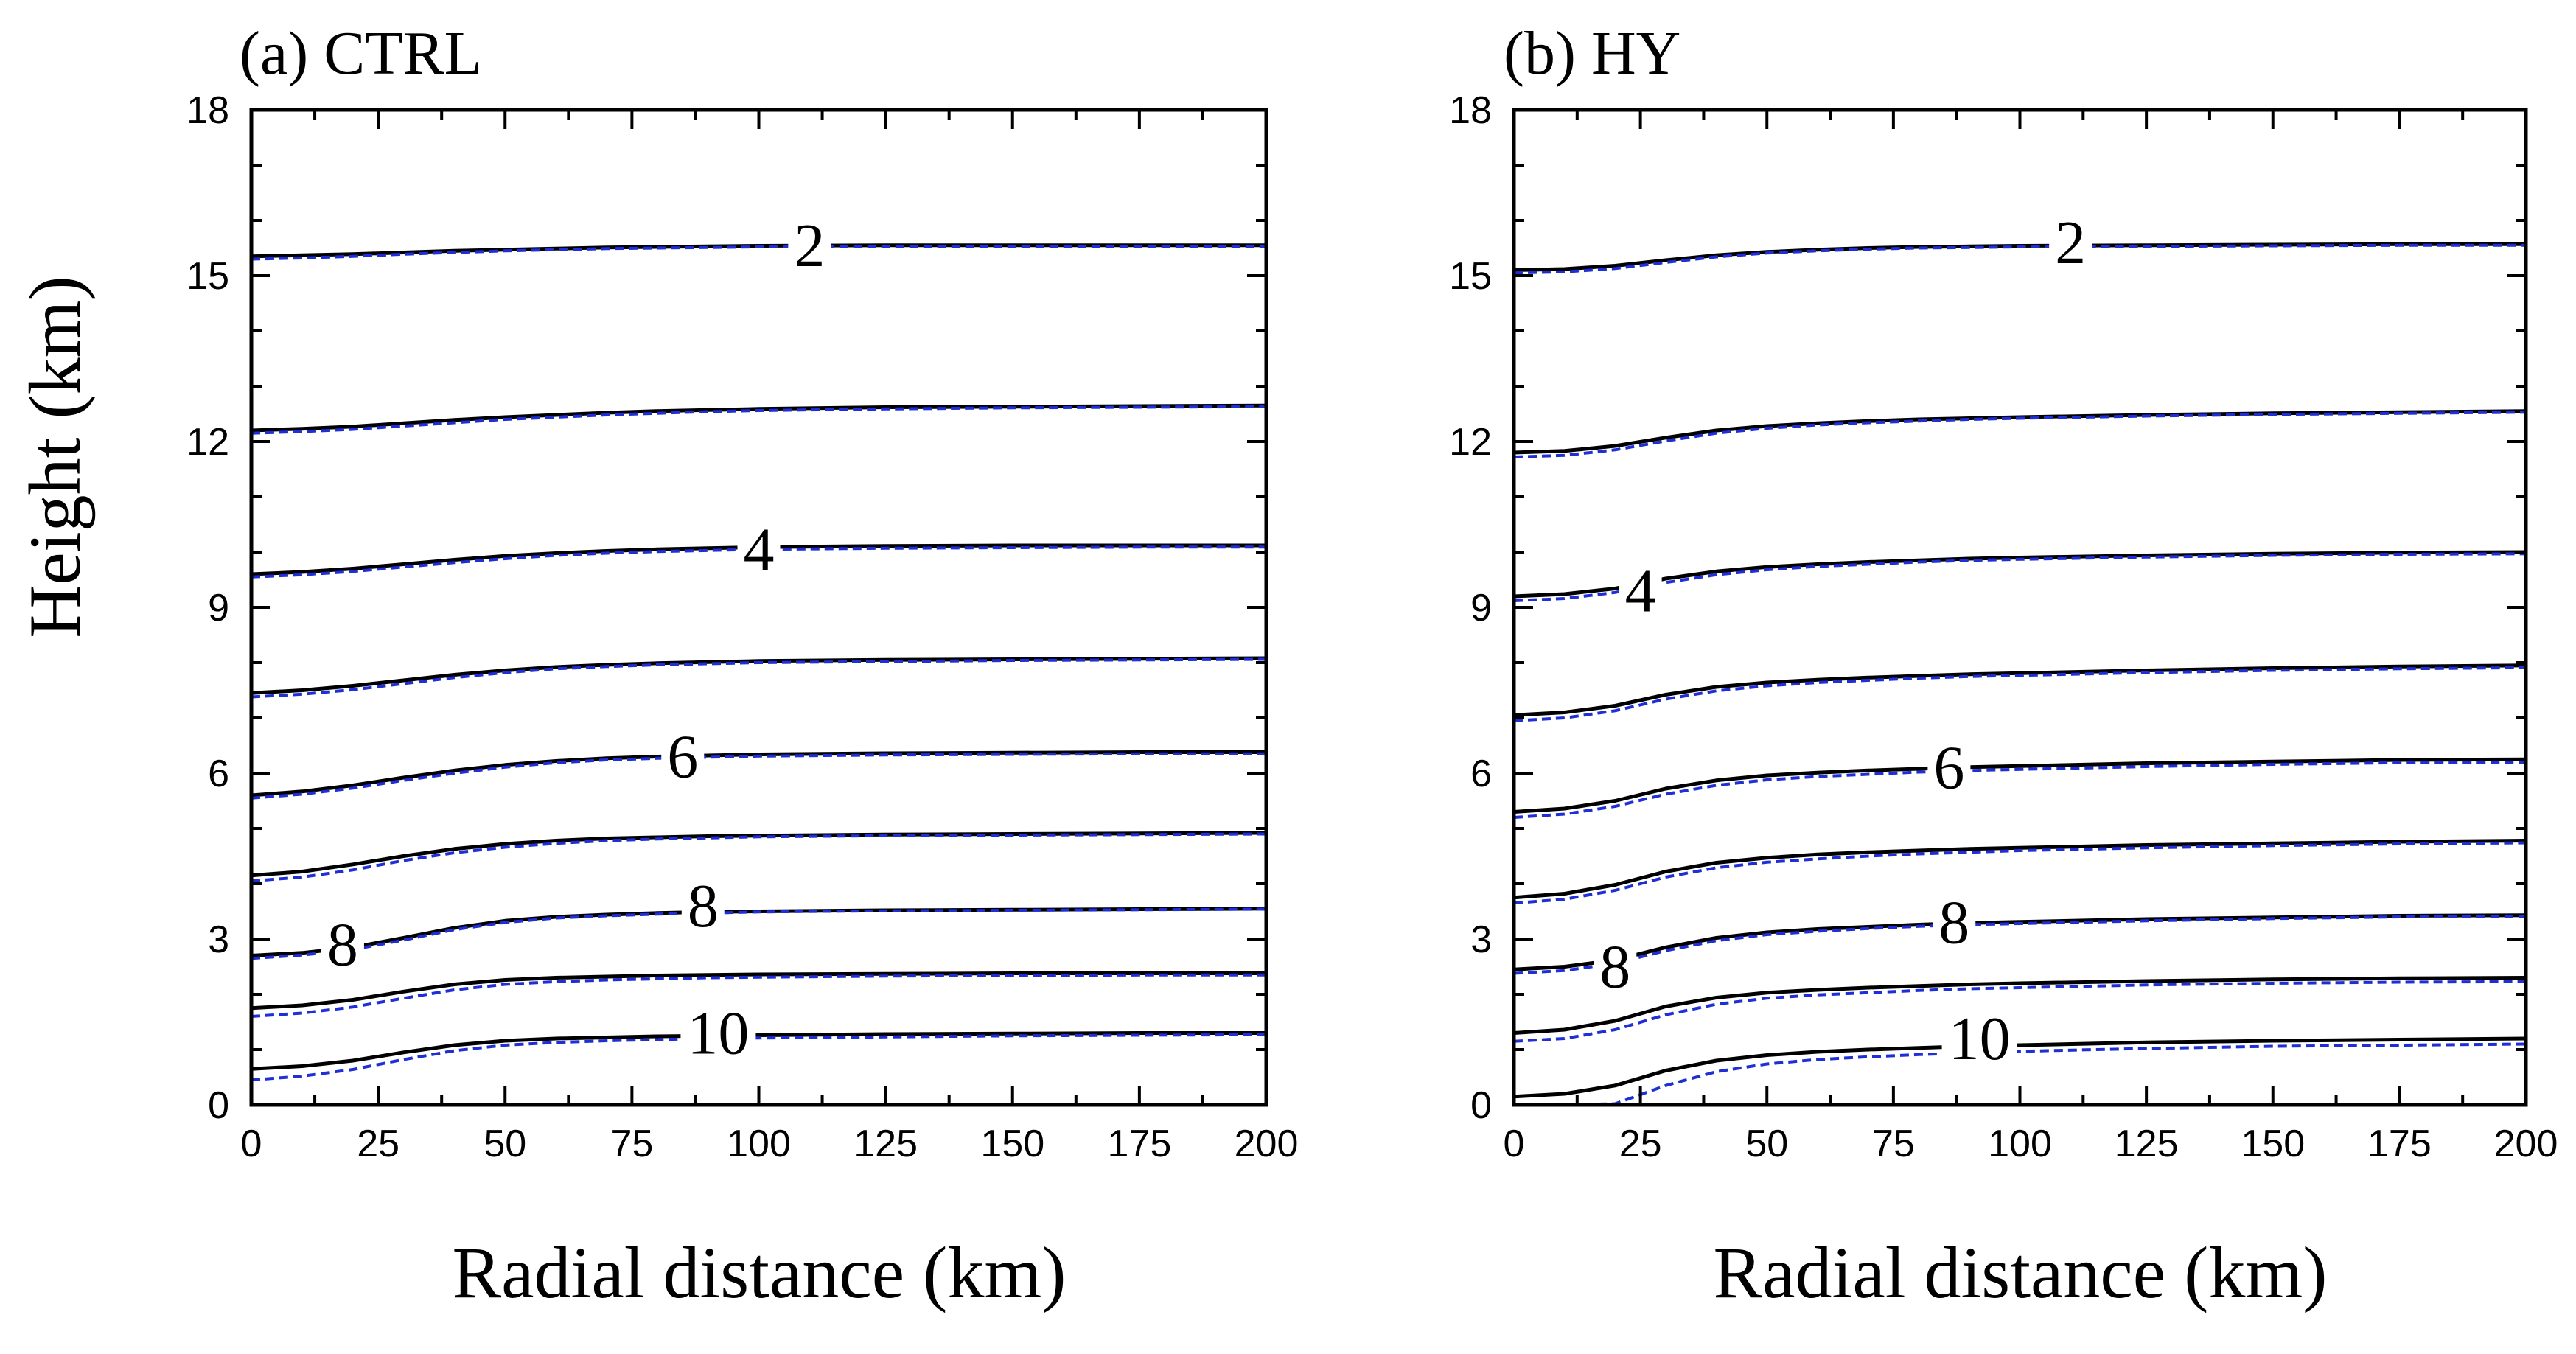  I want to click on x-axis-title-a: Radial distance (km), so click(759, 1272).